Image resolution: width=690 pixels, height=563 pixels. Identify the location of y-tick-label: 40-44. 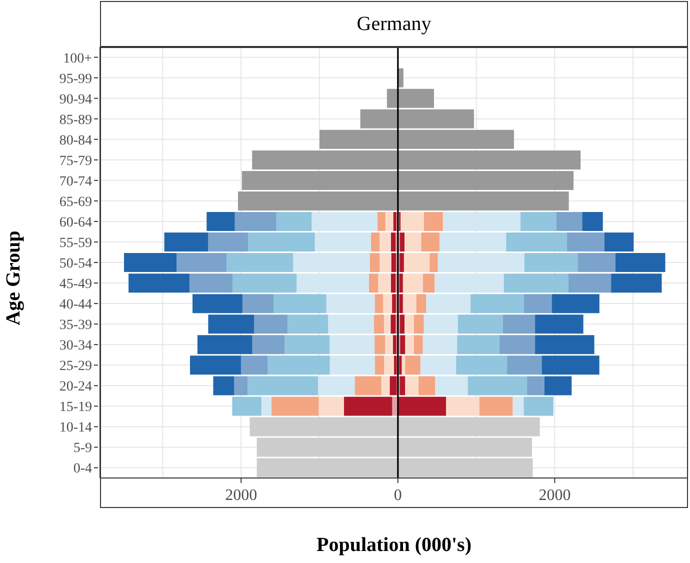
(75, 305).